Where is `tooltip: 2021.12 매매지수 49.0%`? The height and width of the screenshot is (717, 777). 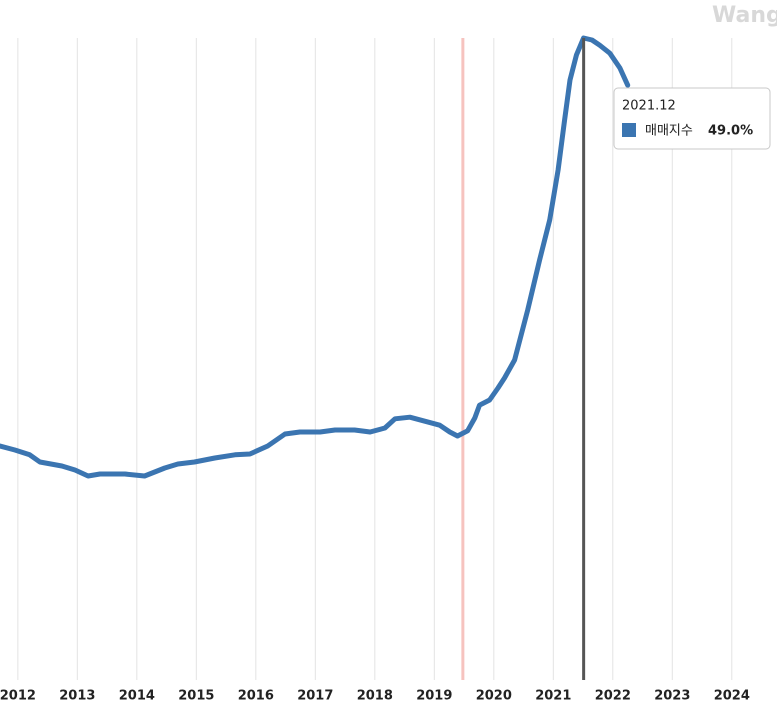
tooltip: 2021.12 매매지수 49.0% is located at coordinates (692, 118).